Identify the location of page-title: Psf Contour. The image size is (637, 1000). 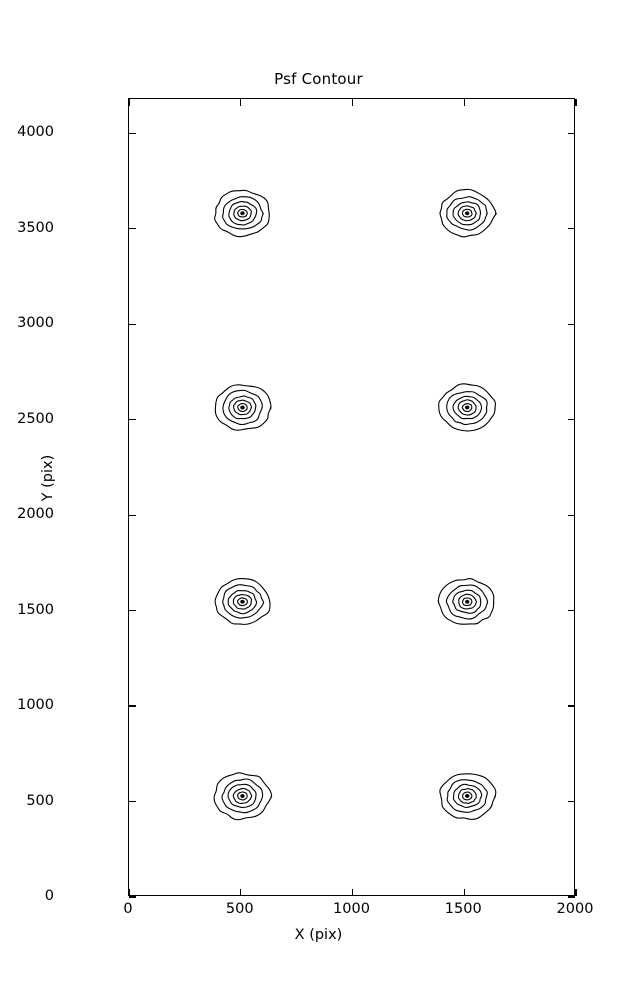
(318, 79).